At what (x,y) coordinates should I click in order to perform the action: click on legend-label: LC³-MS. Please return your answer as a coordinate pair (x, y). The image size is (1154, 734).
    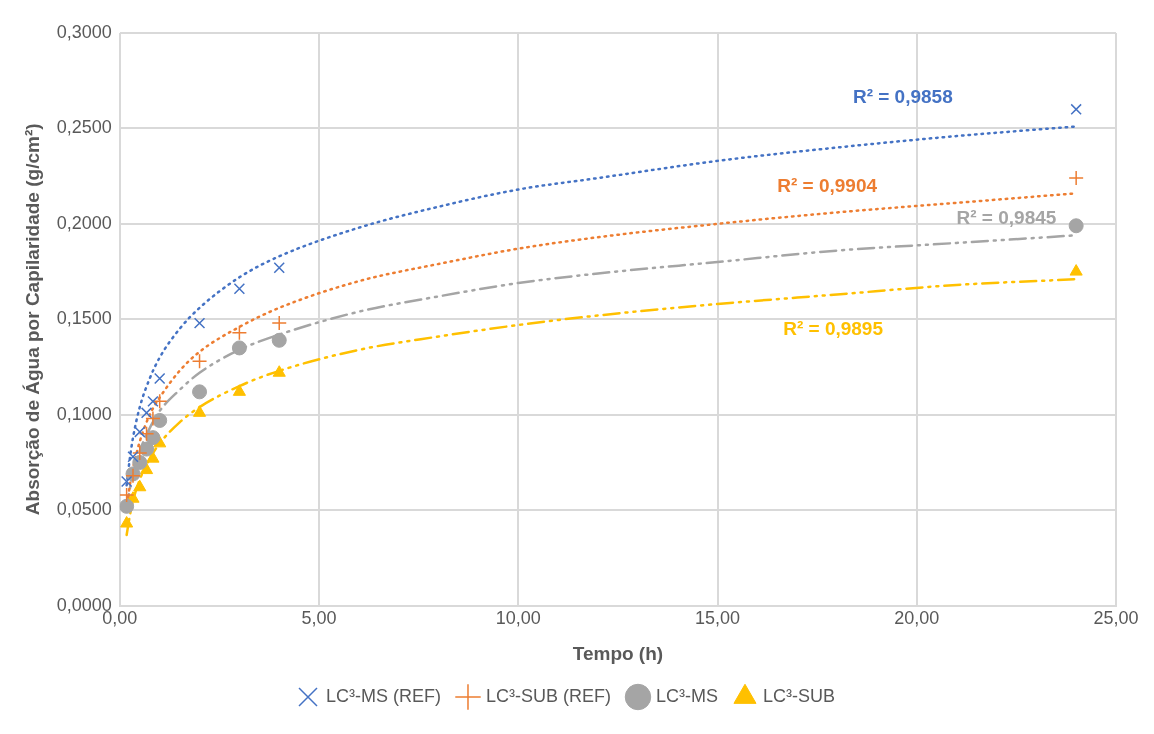
    Looking at the image, I should click on (686, 695).